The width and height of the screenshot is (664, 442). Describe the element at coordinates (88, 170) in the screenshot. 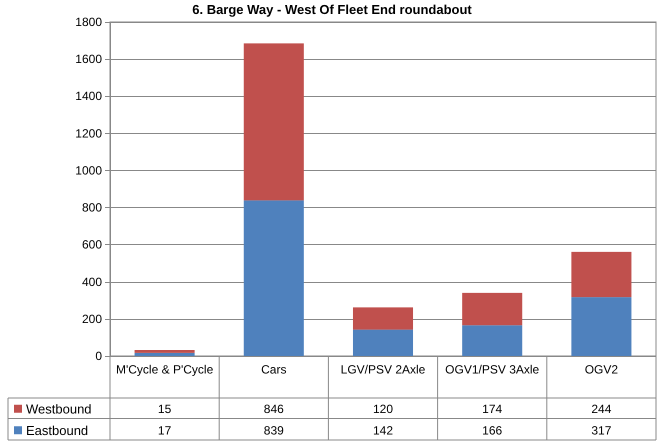

I see `y-tick-label: 1000` at that location.